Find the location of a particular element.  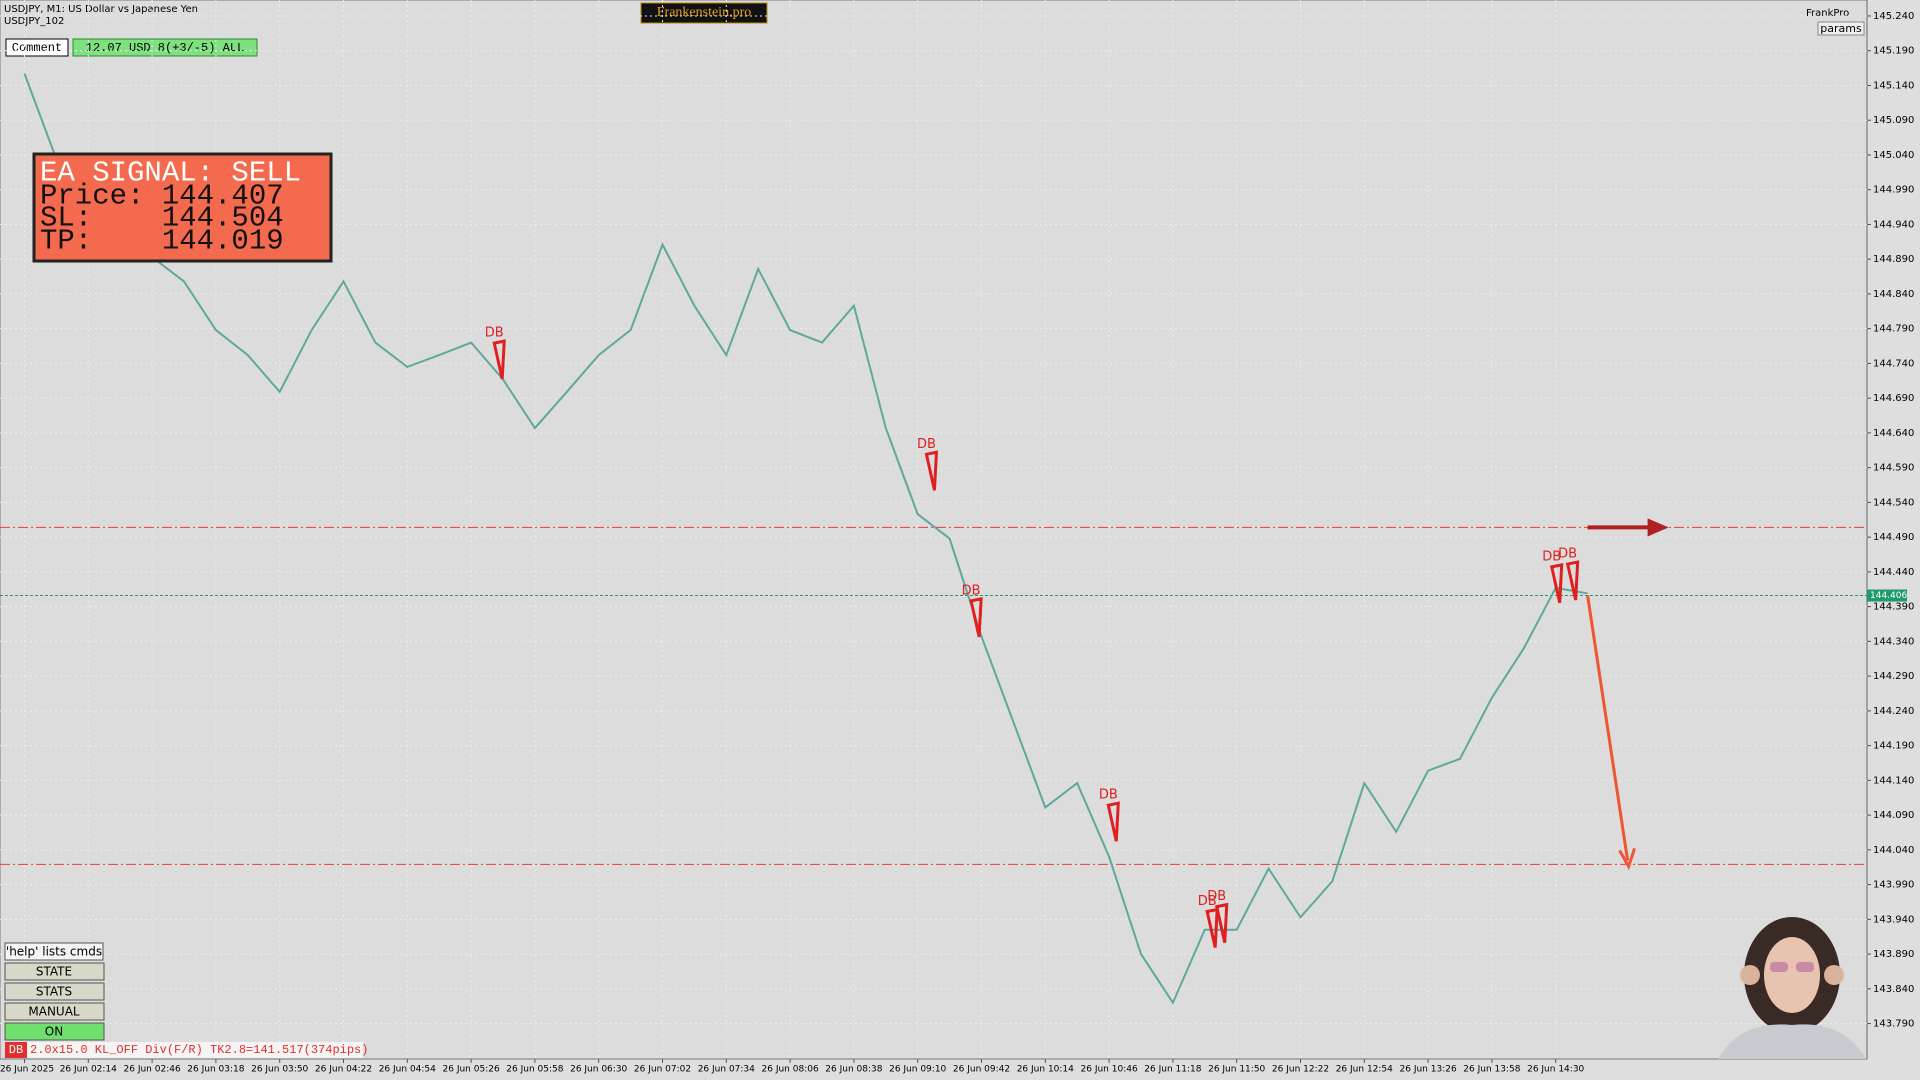

y-tick-label: 144.990 is located at coordinates (1893, 190).